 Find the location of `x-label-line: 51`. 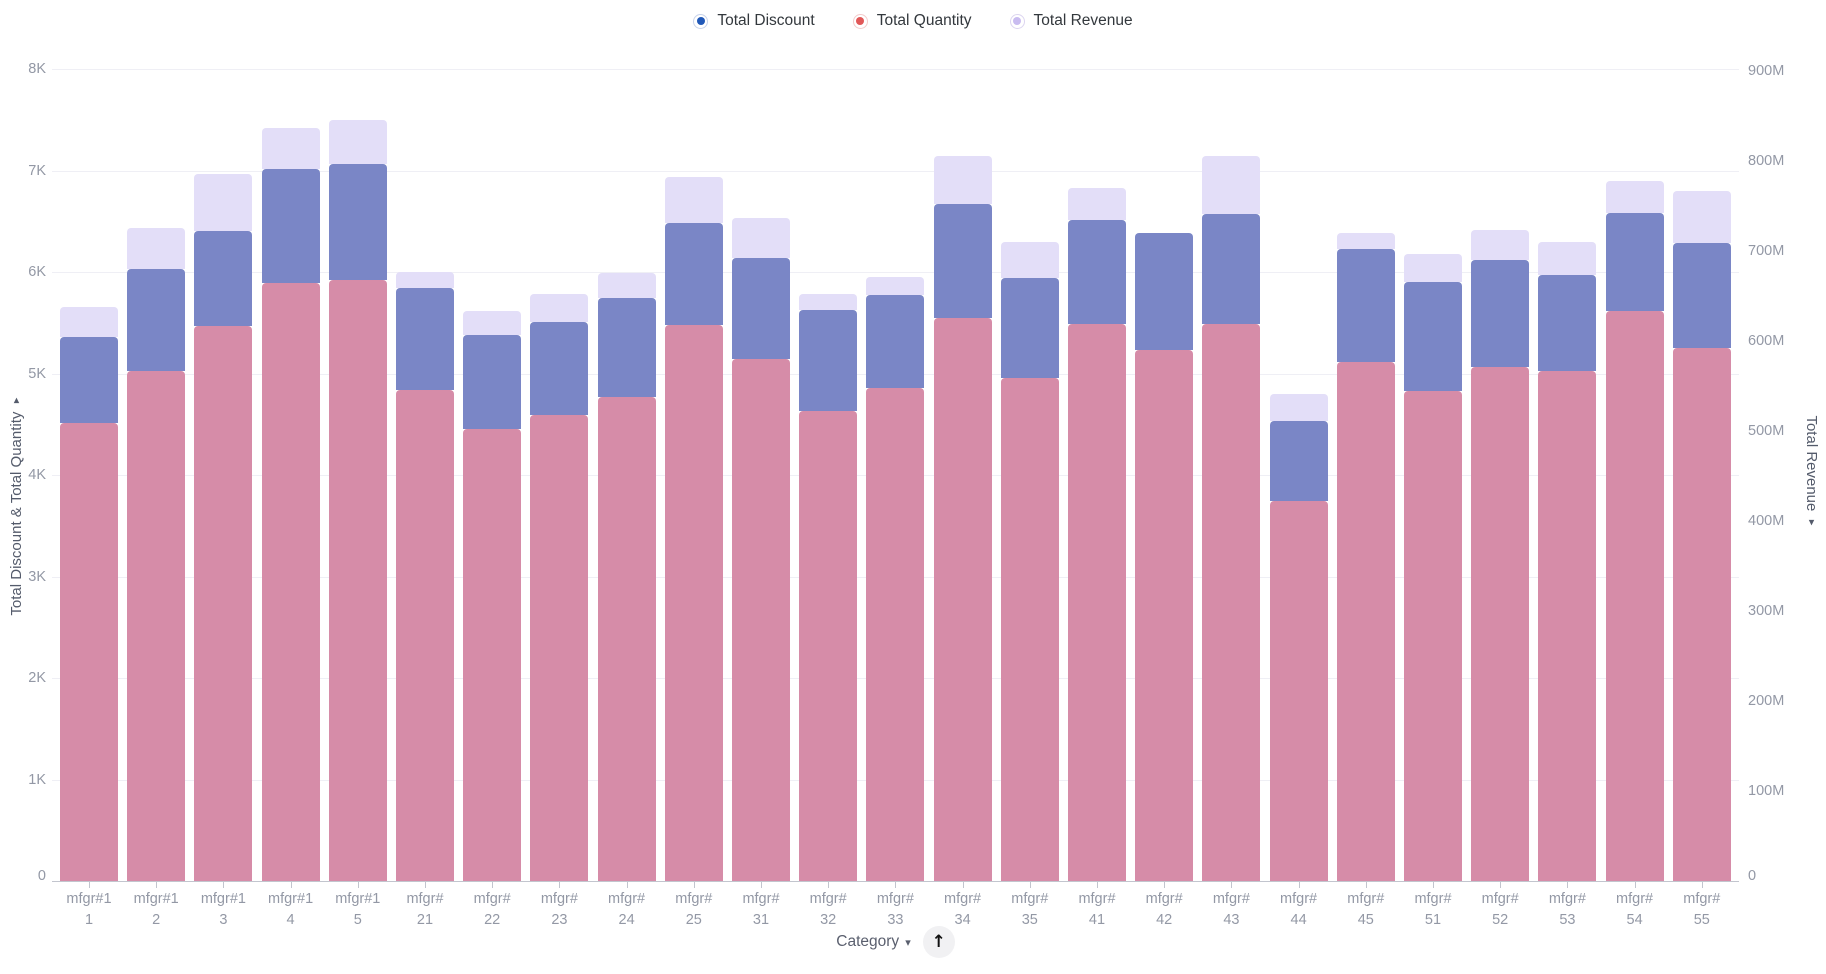

x-label-line: 51 is located at coordinates (1433, 920).